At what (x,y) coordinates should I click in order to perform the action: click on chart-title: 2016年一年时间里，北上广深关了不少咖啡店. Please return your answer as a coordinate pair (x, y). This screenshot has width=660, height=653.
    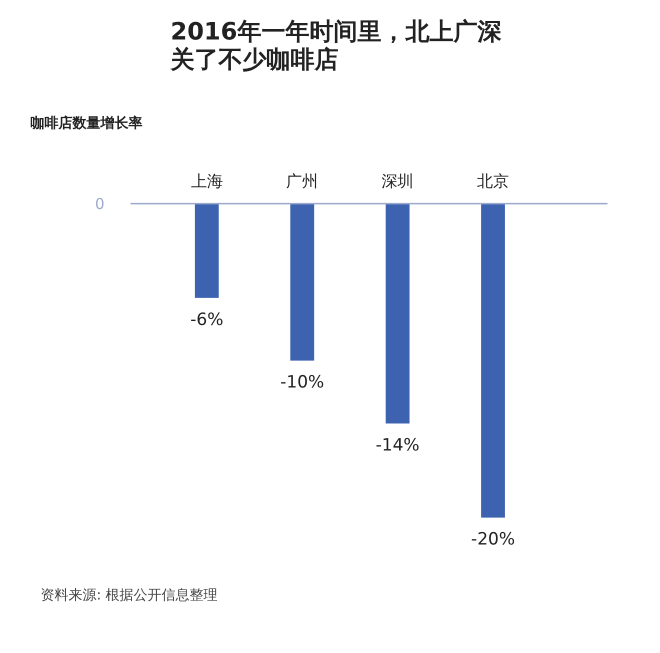
    Looking at the image, I should click on (336, 46).